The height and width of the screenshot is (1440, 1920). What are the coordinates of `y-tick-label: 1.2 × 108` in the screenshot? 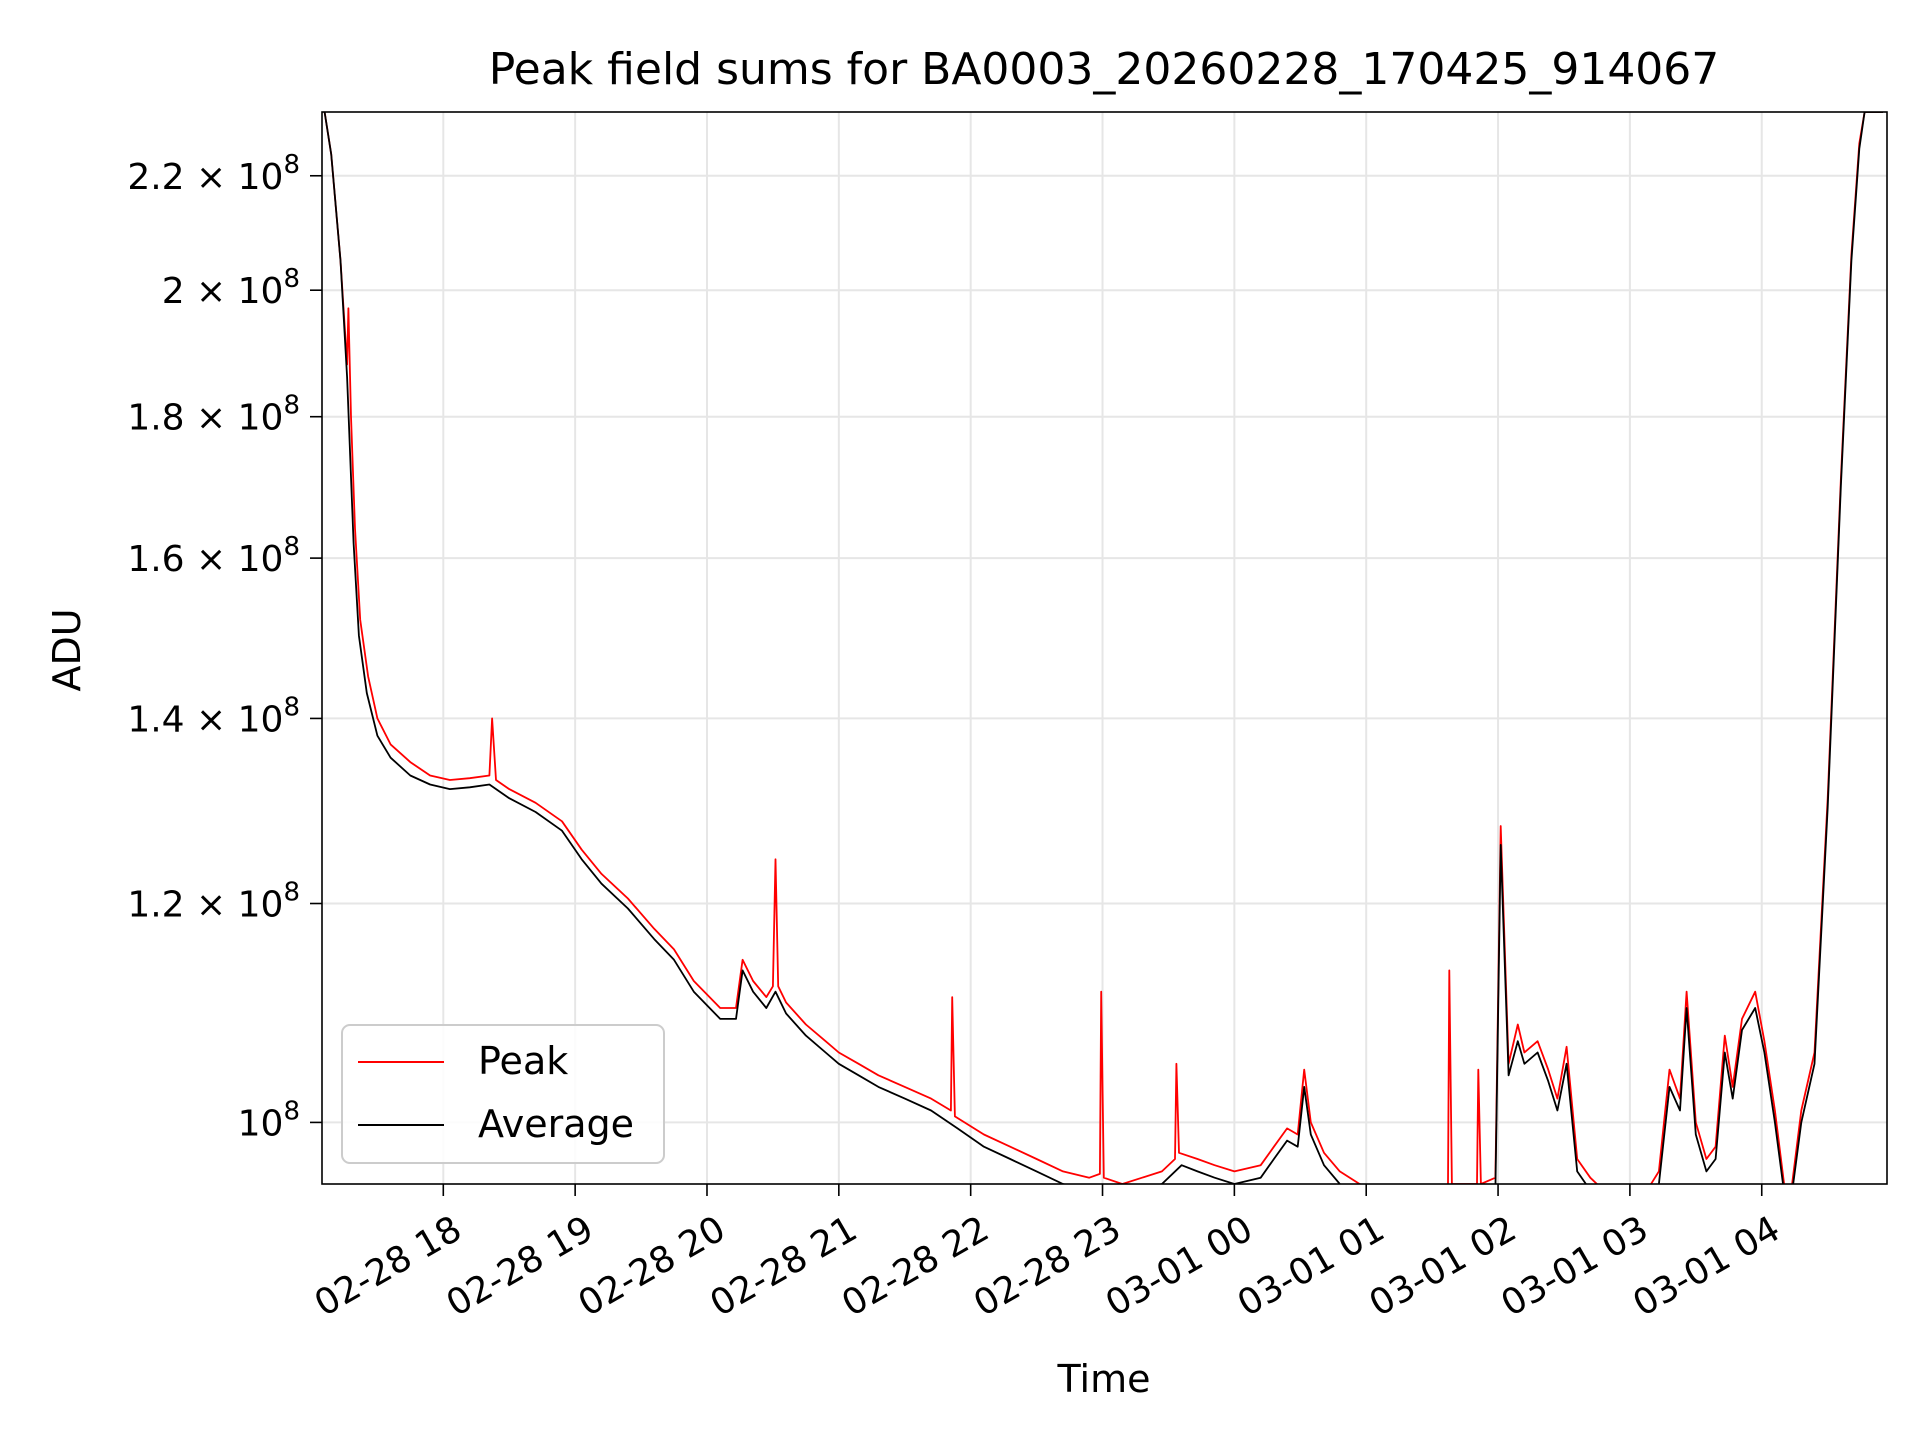 It's located at (213, 902).